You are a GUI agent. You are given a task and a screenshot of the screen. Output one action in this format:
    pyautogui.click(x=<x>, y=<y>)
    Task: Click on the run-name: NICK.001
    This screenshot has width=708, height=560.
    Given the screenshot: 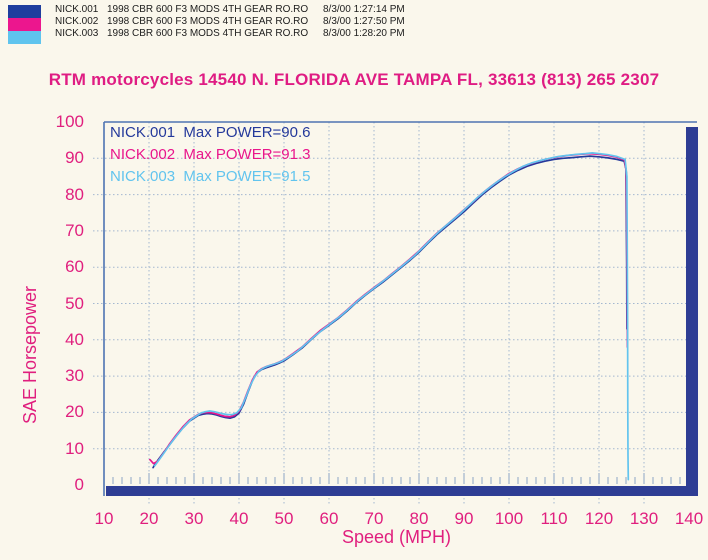 What is the action you would take?
    pyautogui.click(x=77, y=9)
    